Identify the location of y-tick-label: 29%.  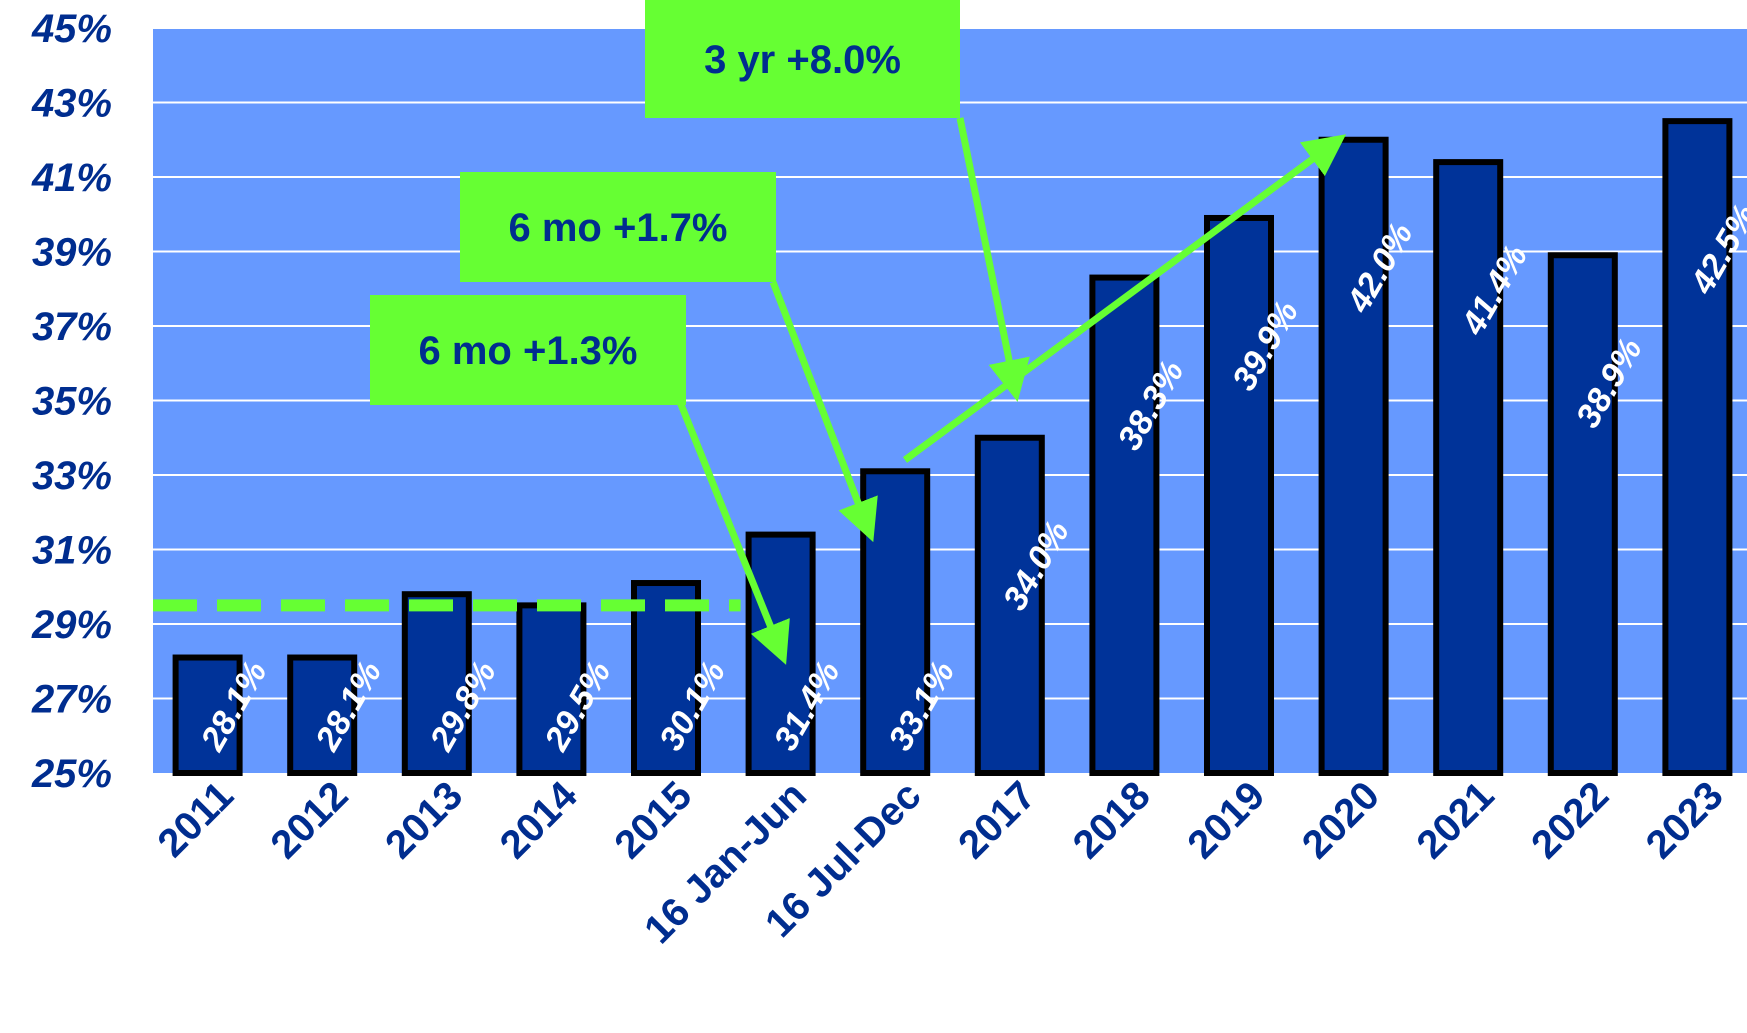
(71, 625).